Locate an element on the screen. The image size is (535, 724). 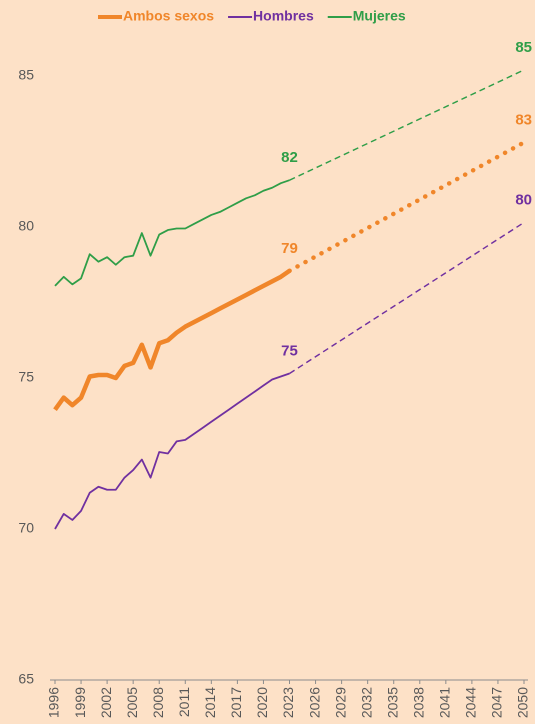
x-tick-label: 2029 is located at coordinates (340, 702).